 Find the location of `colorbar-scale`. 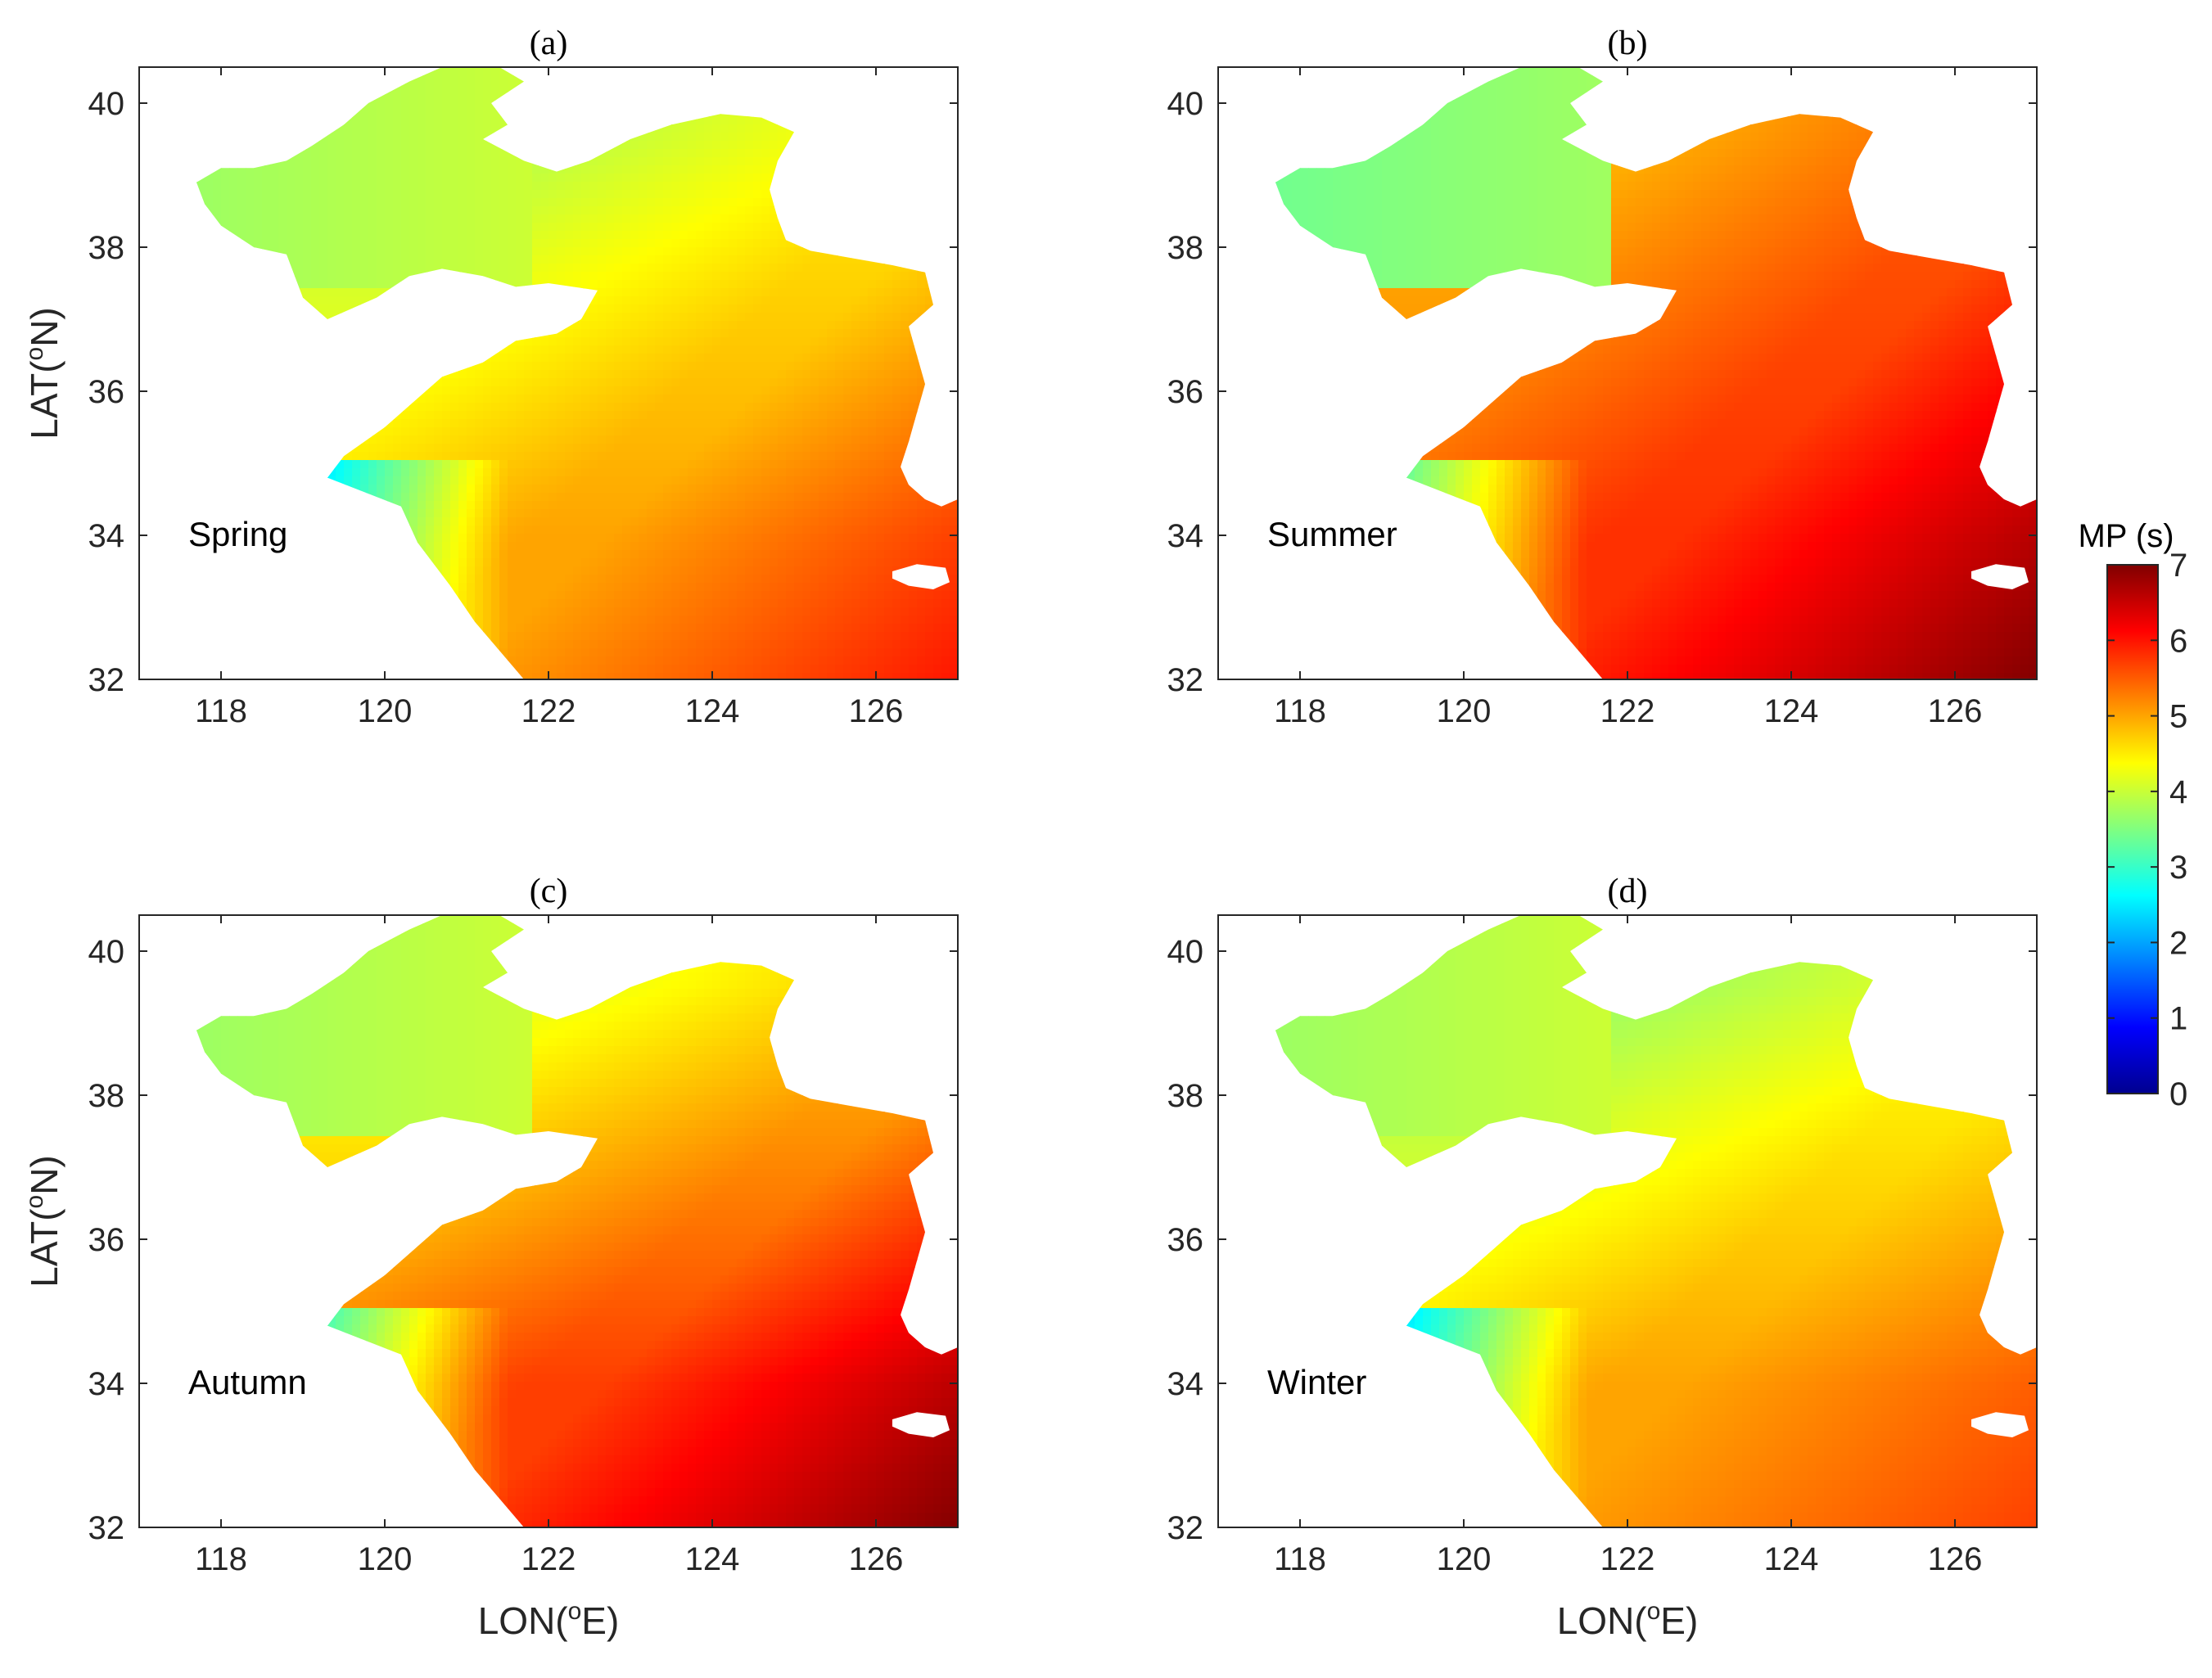

colorbar-scale is located at coordinates (2132, 829).